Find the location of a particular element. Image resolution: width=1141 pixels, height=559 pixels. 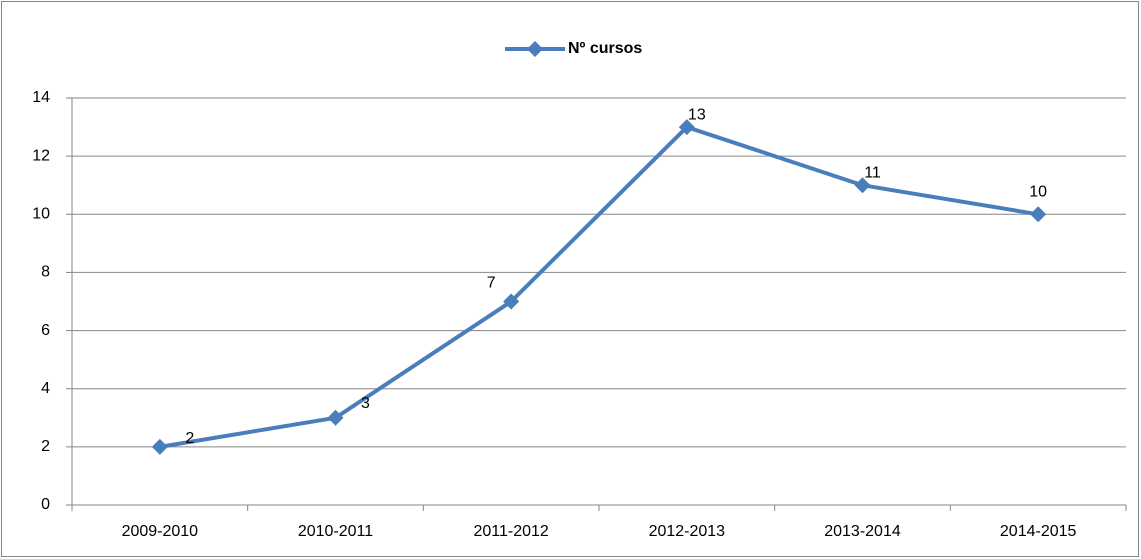

x-tick-label: 2009-2010 is located at coordinates (160, 531).